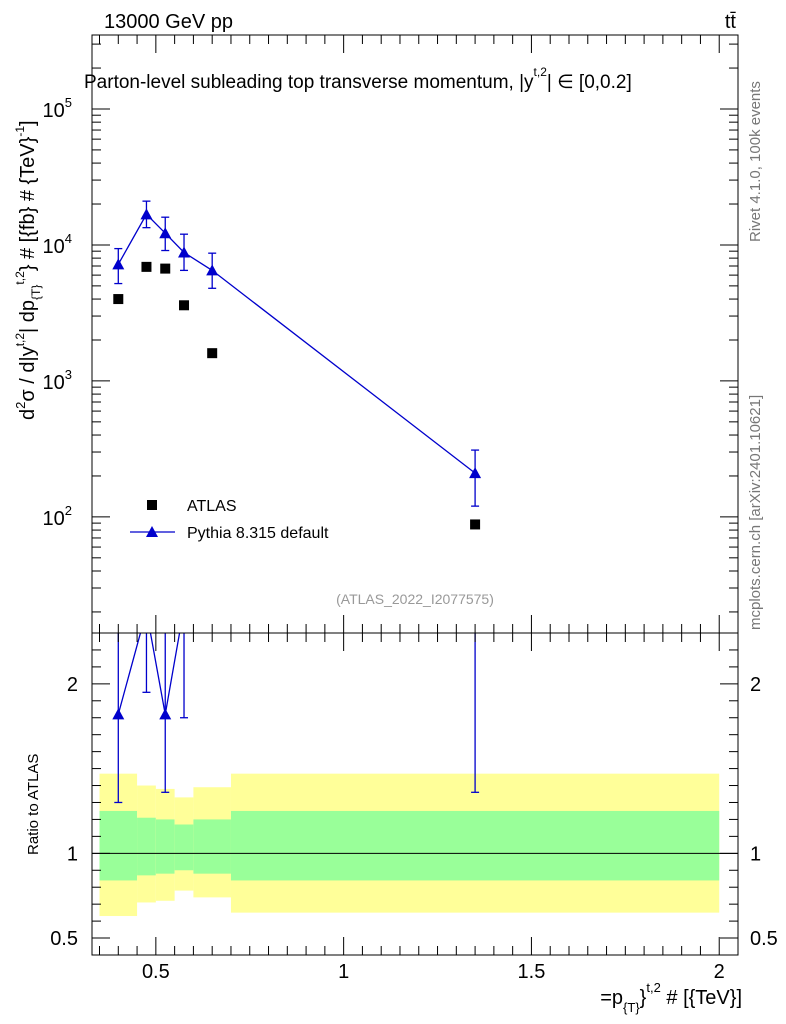 This screenshot has width=786, height=1024. What do you see at coordinates (755, 512) in the screenshot?
I see `source-label: mcplots.cern.ch [arXiv:2401.10621]` at bounding box center [755, 512].